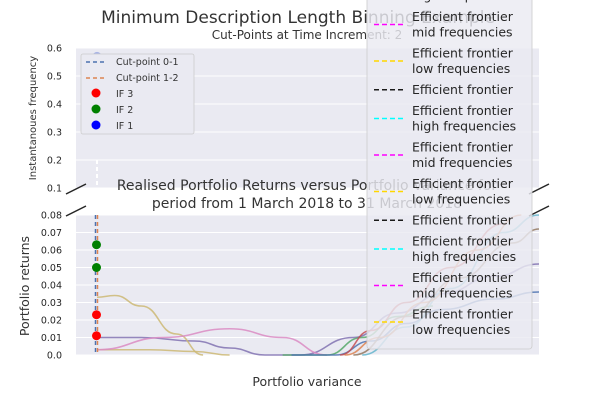  I want to click on legend-cut-point-0-1-label: Cut-point 0-1, so click(147, 62).